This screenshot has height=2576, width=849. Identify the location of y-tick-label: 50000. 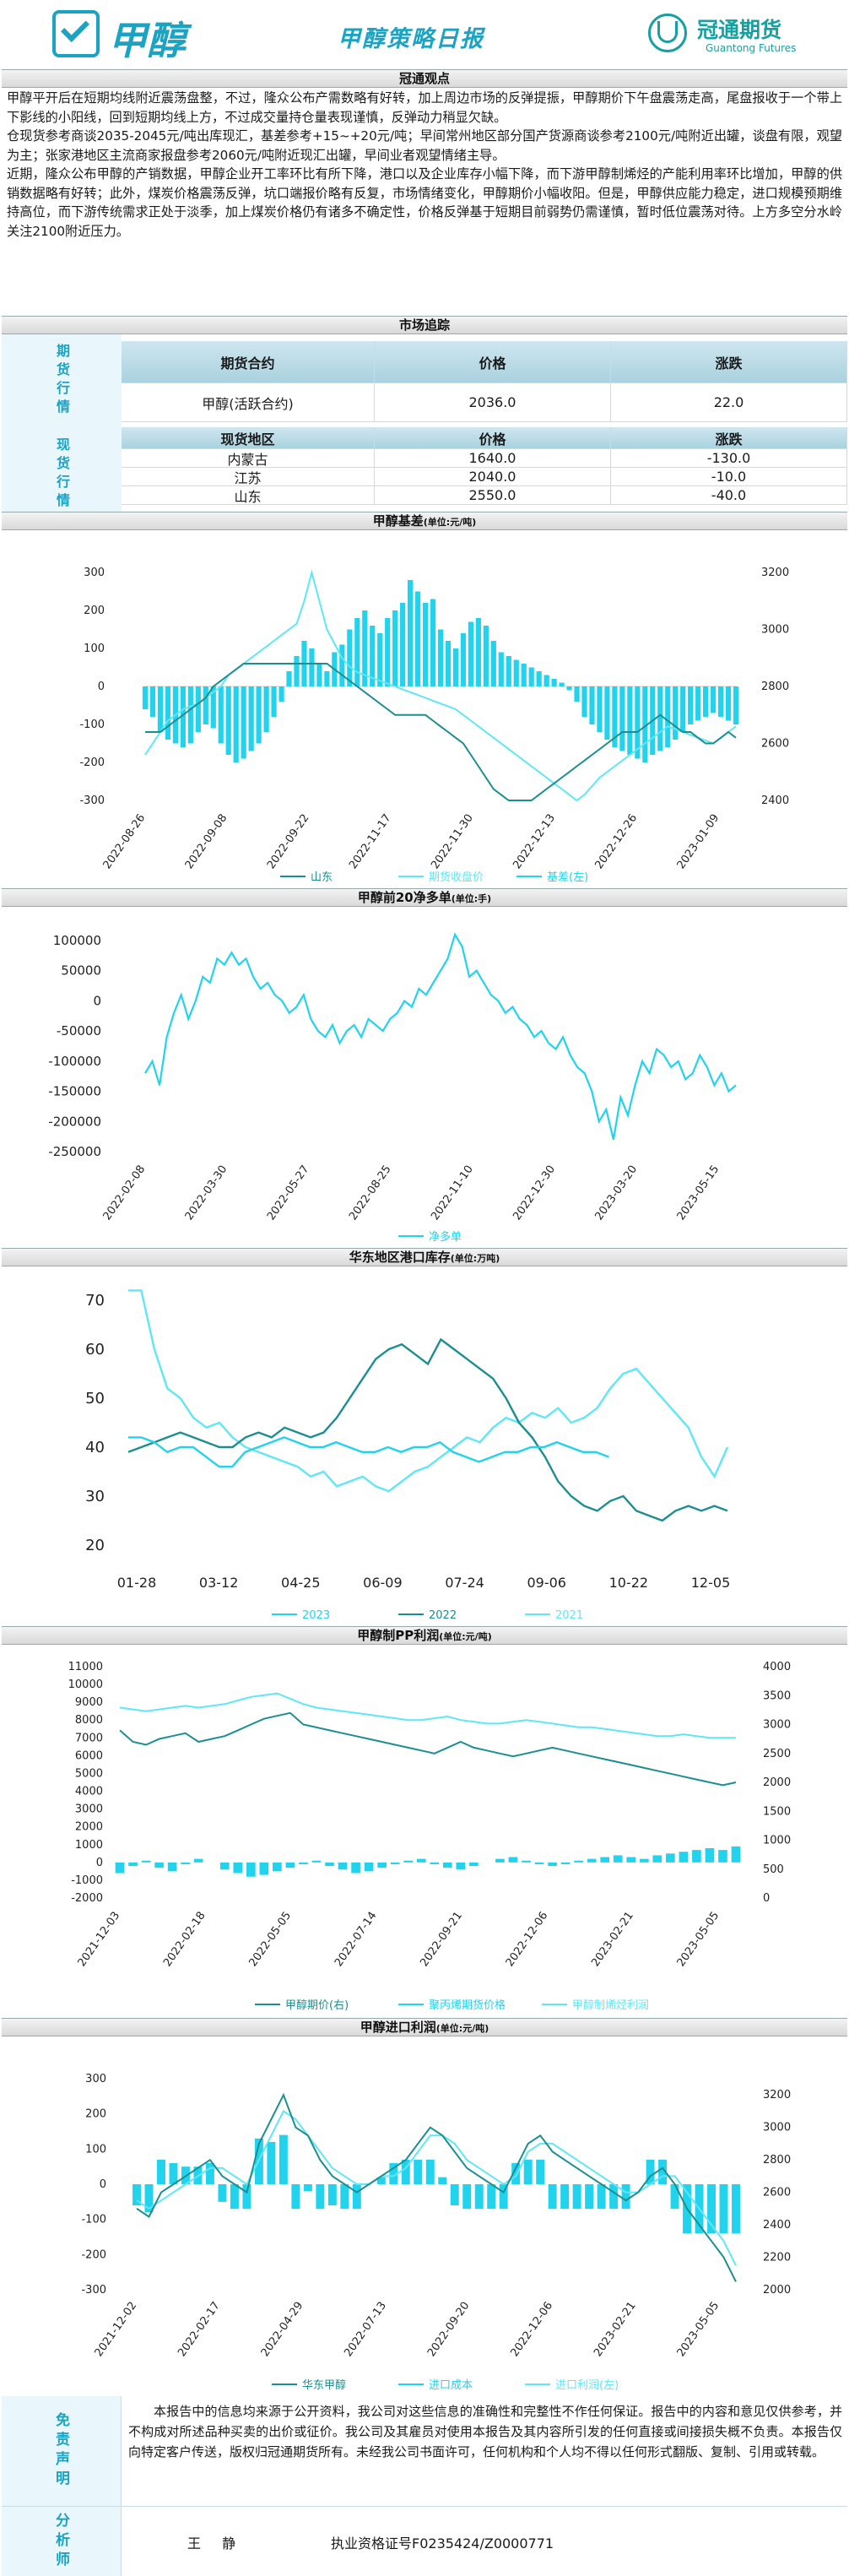
(81, 971).